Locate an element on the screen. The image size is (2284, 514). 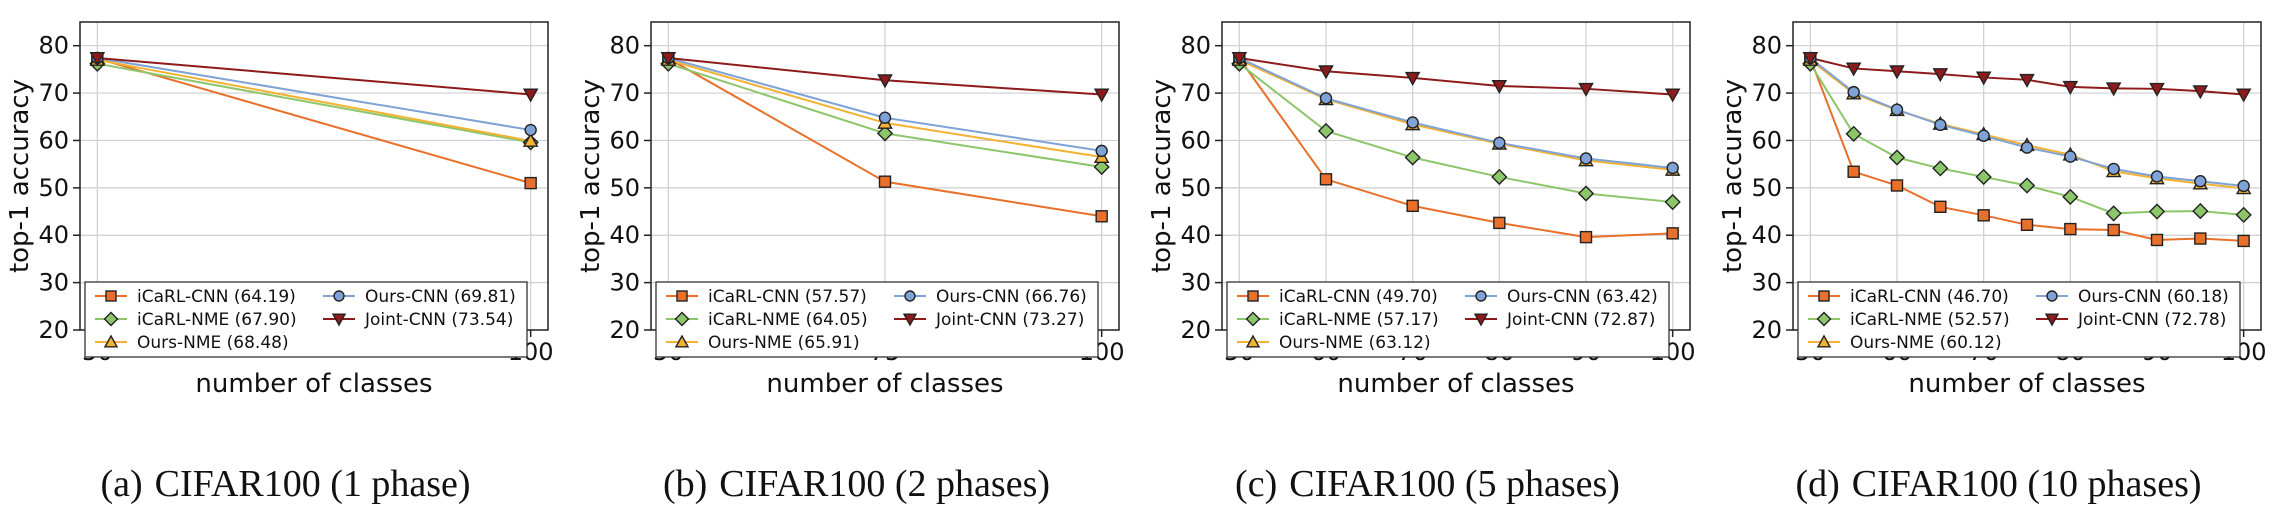
series-line-ours_cnn is located at coordinates (314, 94).